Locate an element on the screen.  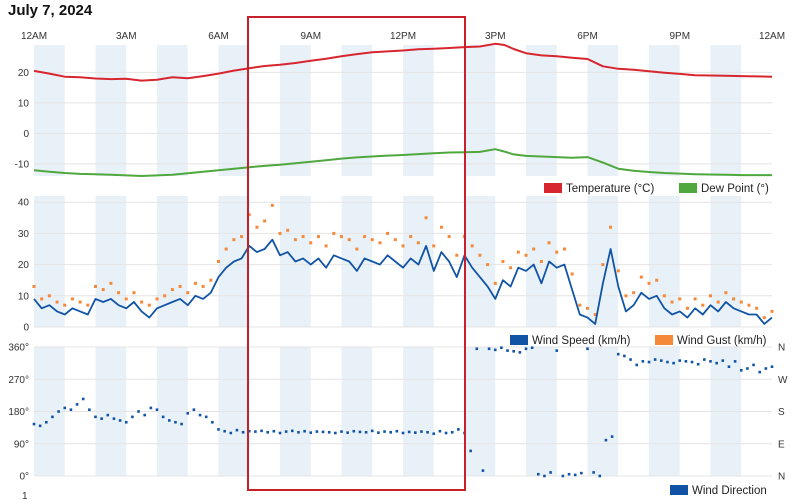
time-tick-label: 3AM is located at coordinates (126, 36).